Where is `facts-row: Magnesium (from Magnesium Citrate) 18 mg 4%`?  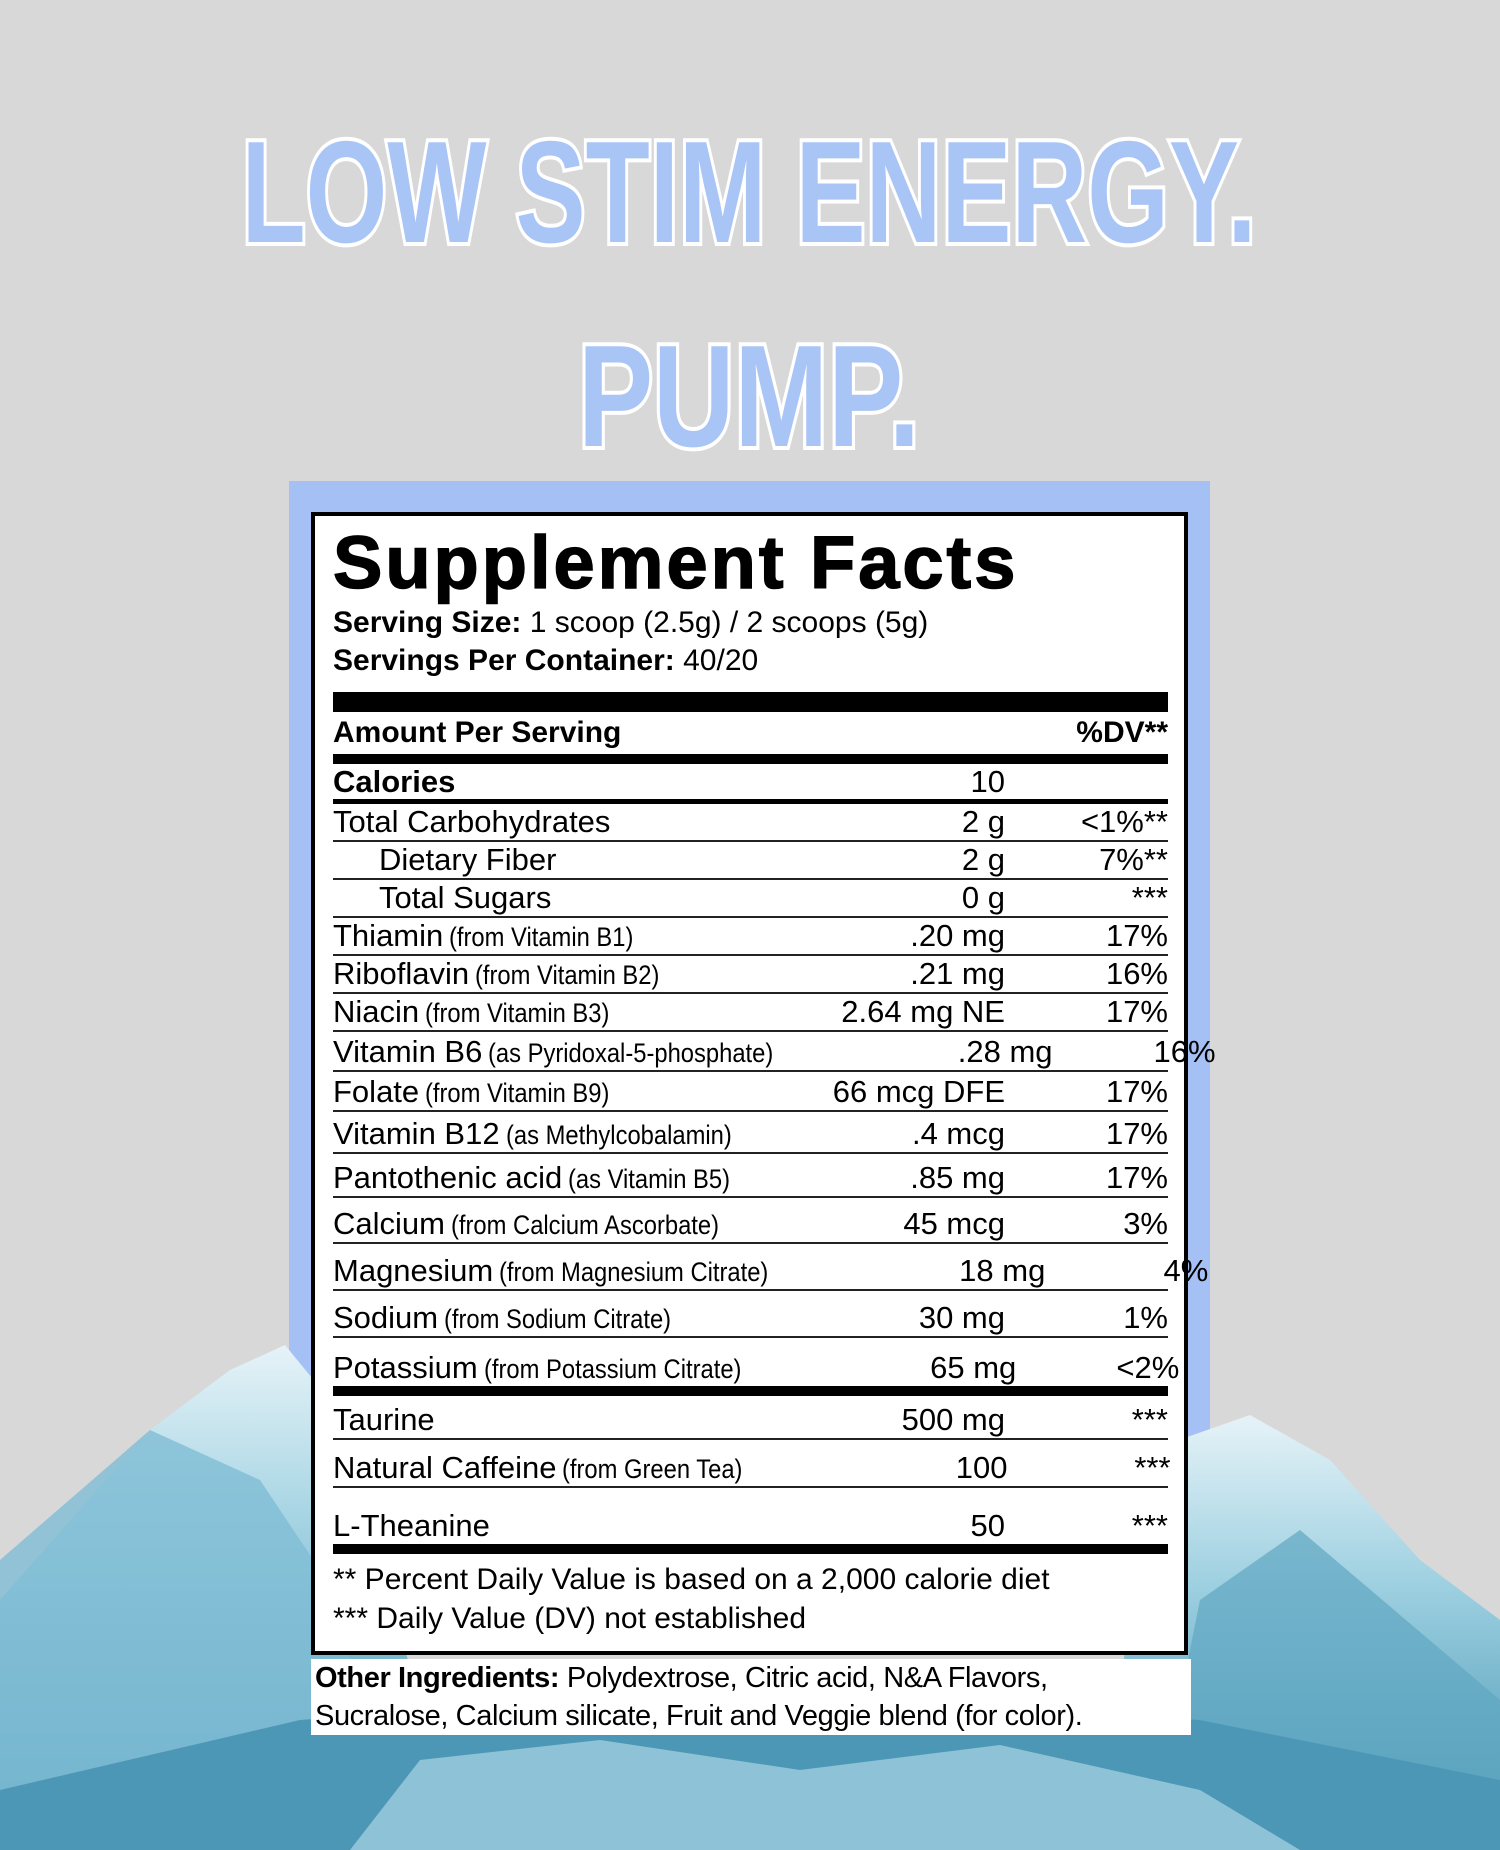
facts-row: Magnesium (from Magnesium Citrate) 18 mg 4% is located at coordinates (770, 1267).